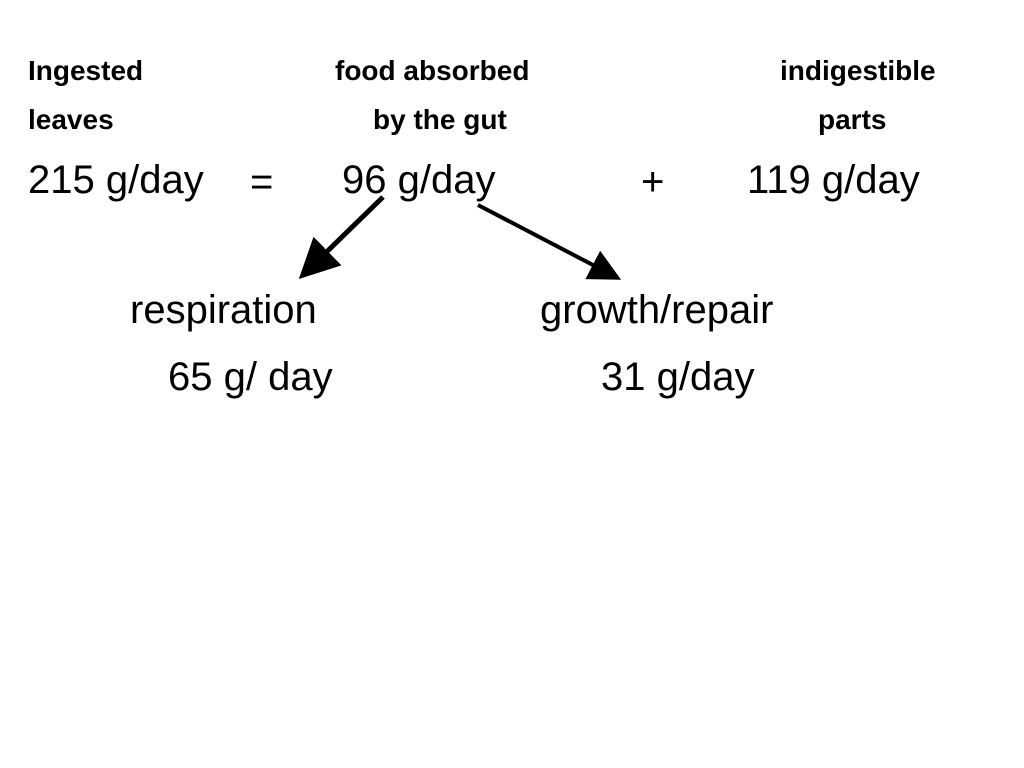  I want to click on heading: food absorbed, so click(432, 70).